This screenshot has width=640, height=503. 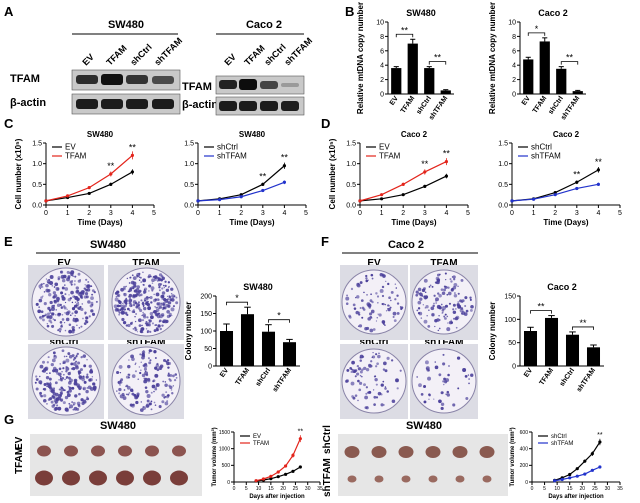 I want to click on y-tick-label: 1.0, so click(x=503, y=164).